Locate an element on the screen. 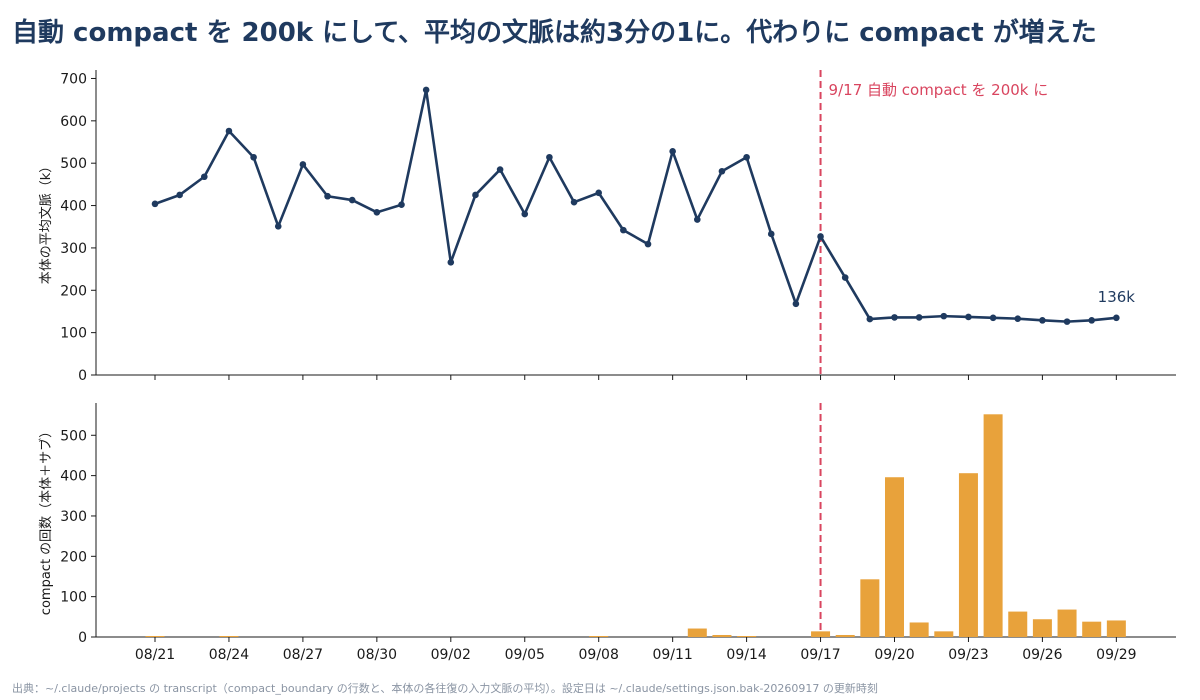 The width and height of the screenshot is (1200, 700). marker-annotation: 9/17 自動 compact を 200k に is located at coordinates (939, 90).